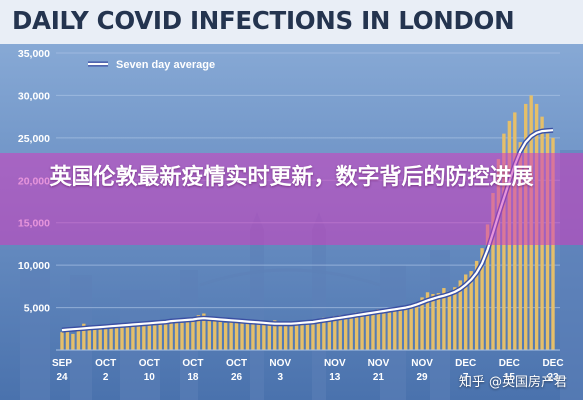  Describe the element at coordinates (291, 177) in the screenshot. I see `article-title: 英国伦敦最新疫情实时更新，数字背后的防控进展` at that location.